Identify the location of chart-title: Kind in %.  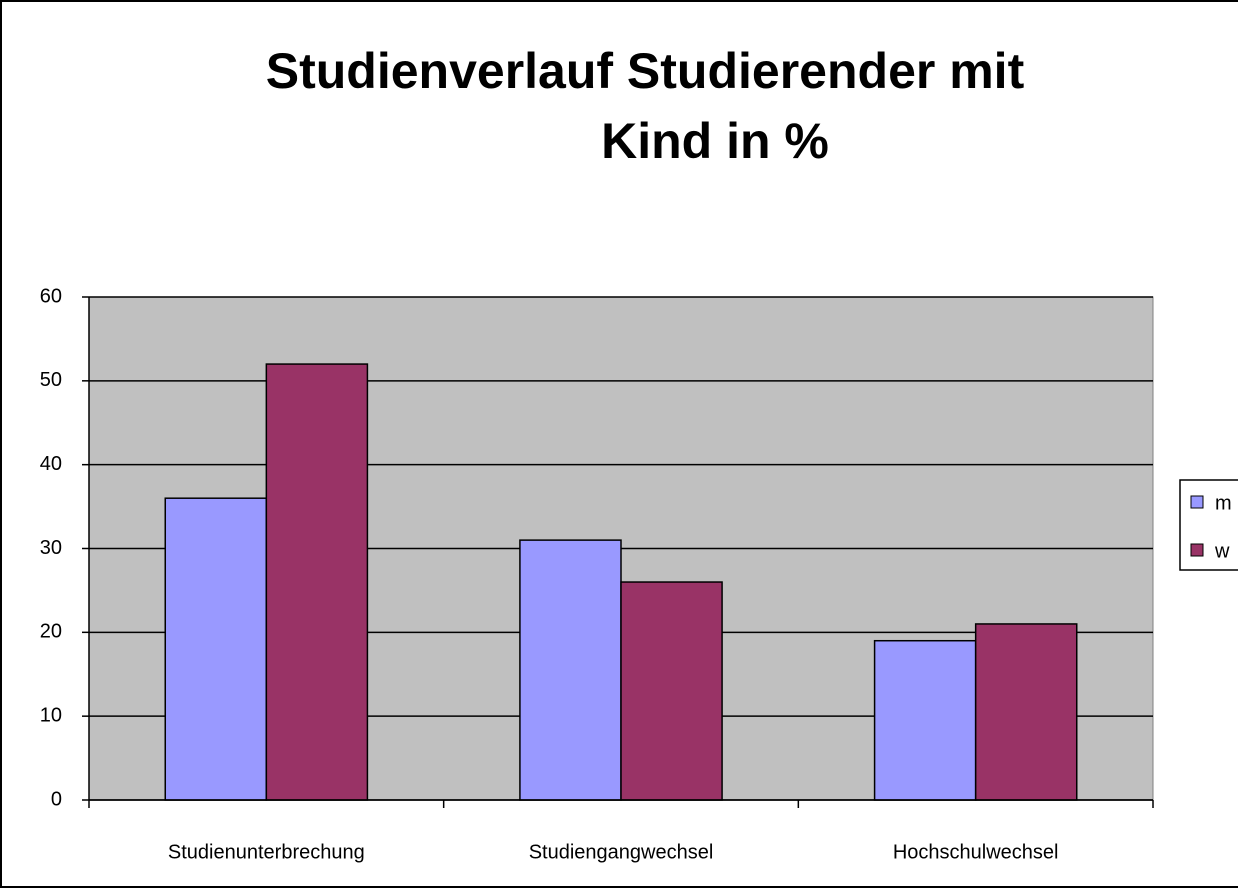
(715, 141).